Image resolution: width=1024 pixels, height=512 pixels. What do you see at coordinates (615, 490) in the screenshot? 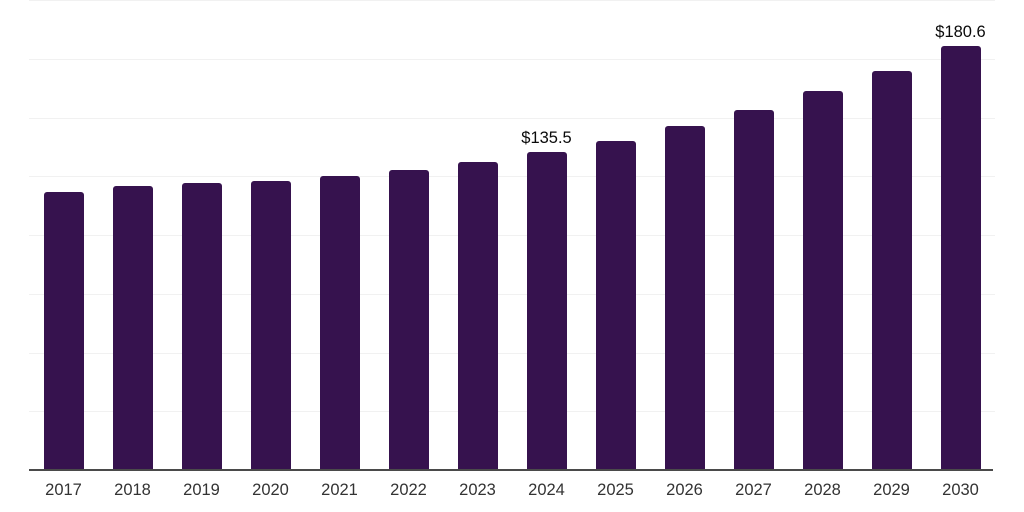
I see `x-axis-label-2025: 2025` at bounding box center [615, 490].